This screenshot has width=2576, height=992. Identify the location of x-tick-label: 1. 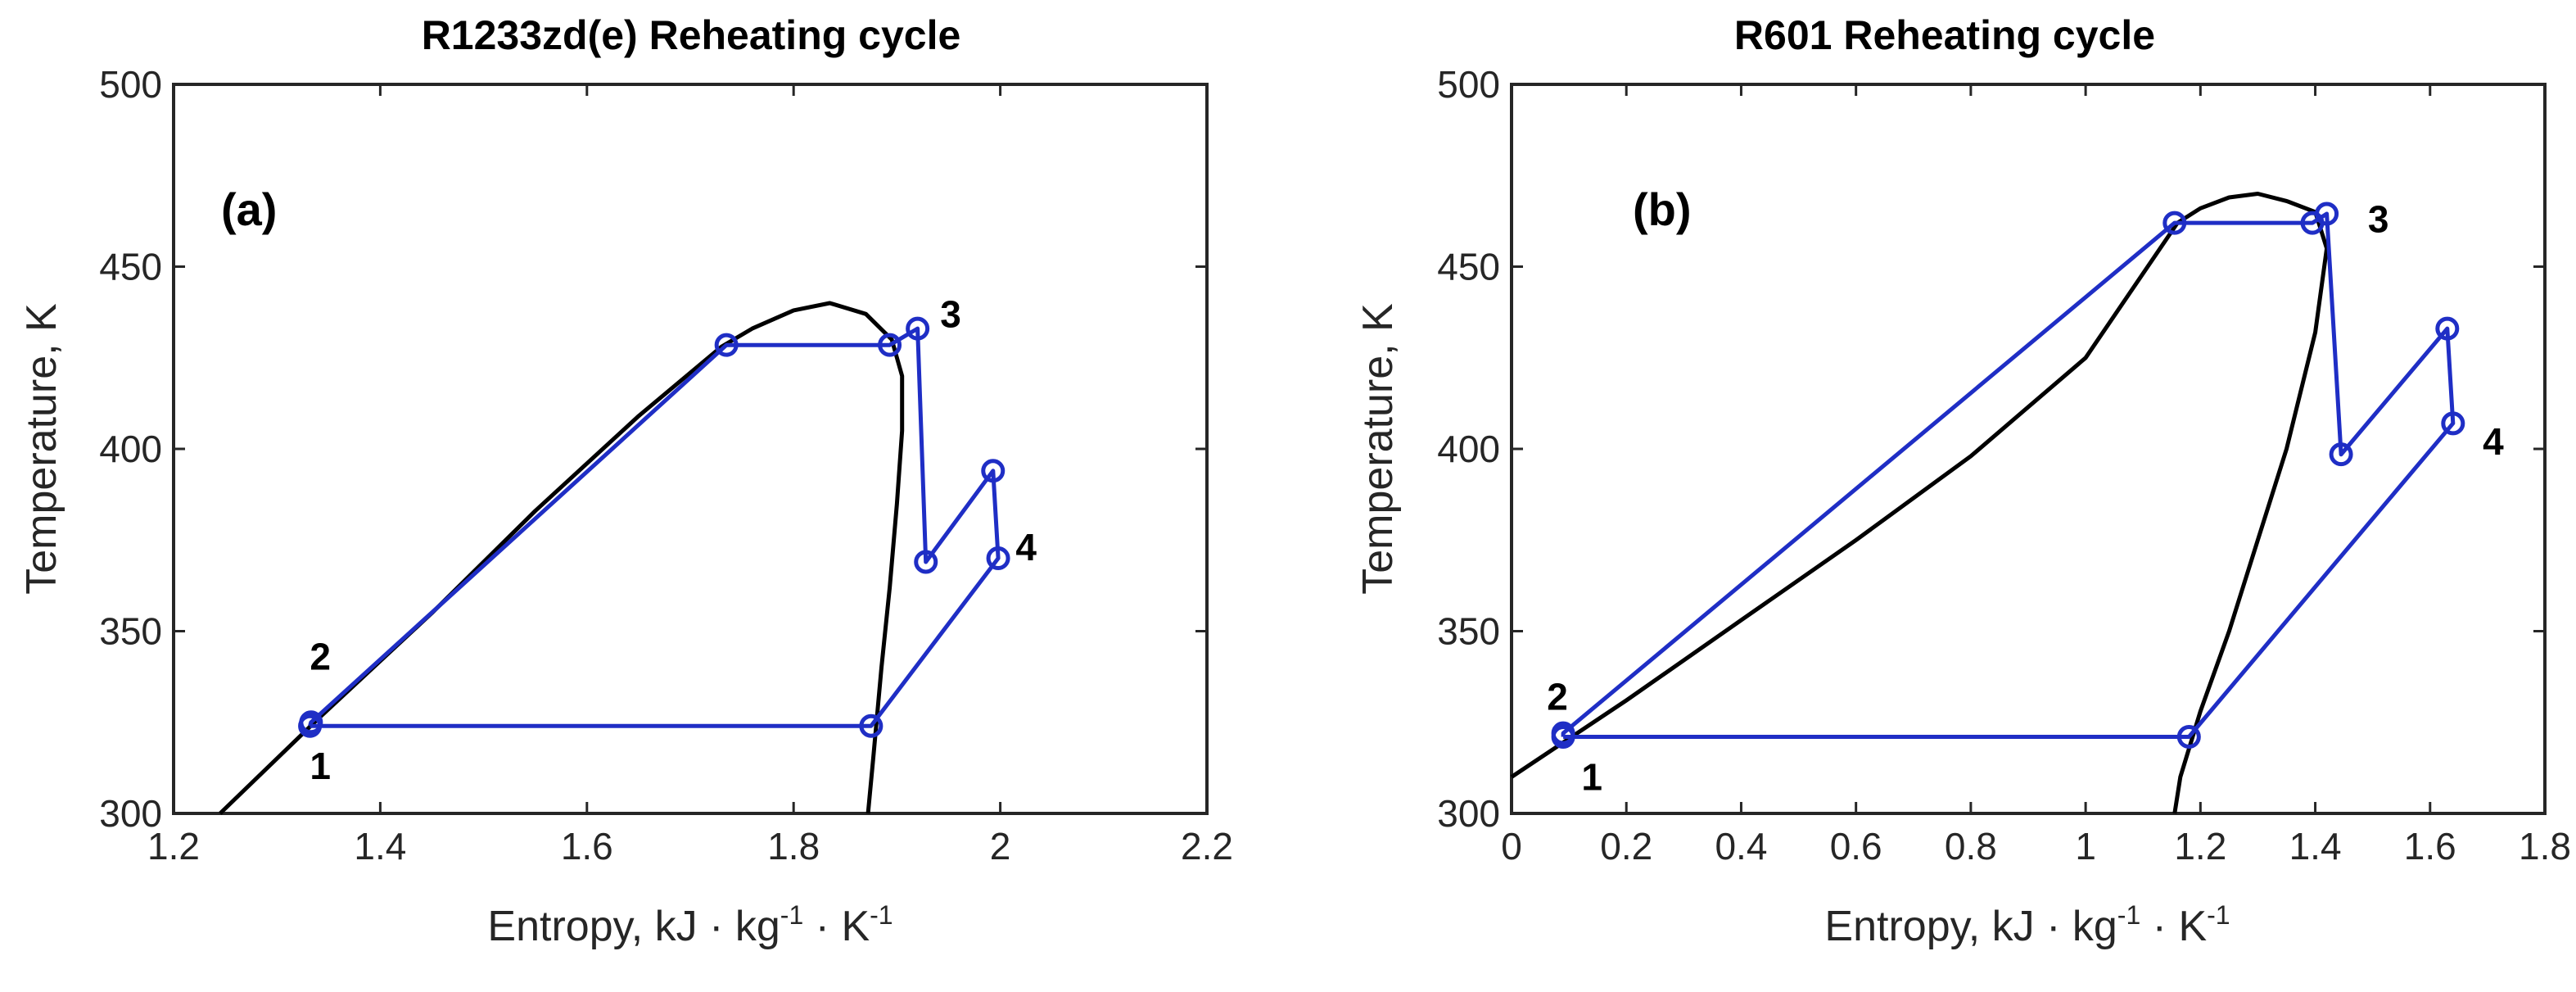
(2085, 846).